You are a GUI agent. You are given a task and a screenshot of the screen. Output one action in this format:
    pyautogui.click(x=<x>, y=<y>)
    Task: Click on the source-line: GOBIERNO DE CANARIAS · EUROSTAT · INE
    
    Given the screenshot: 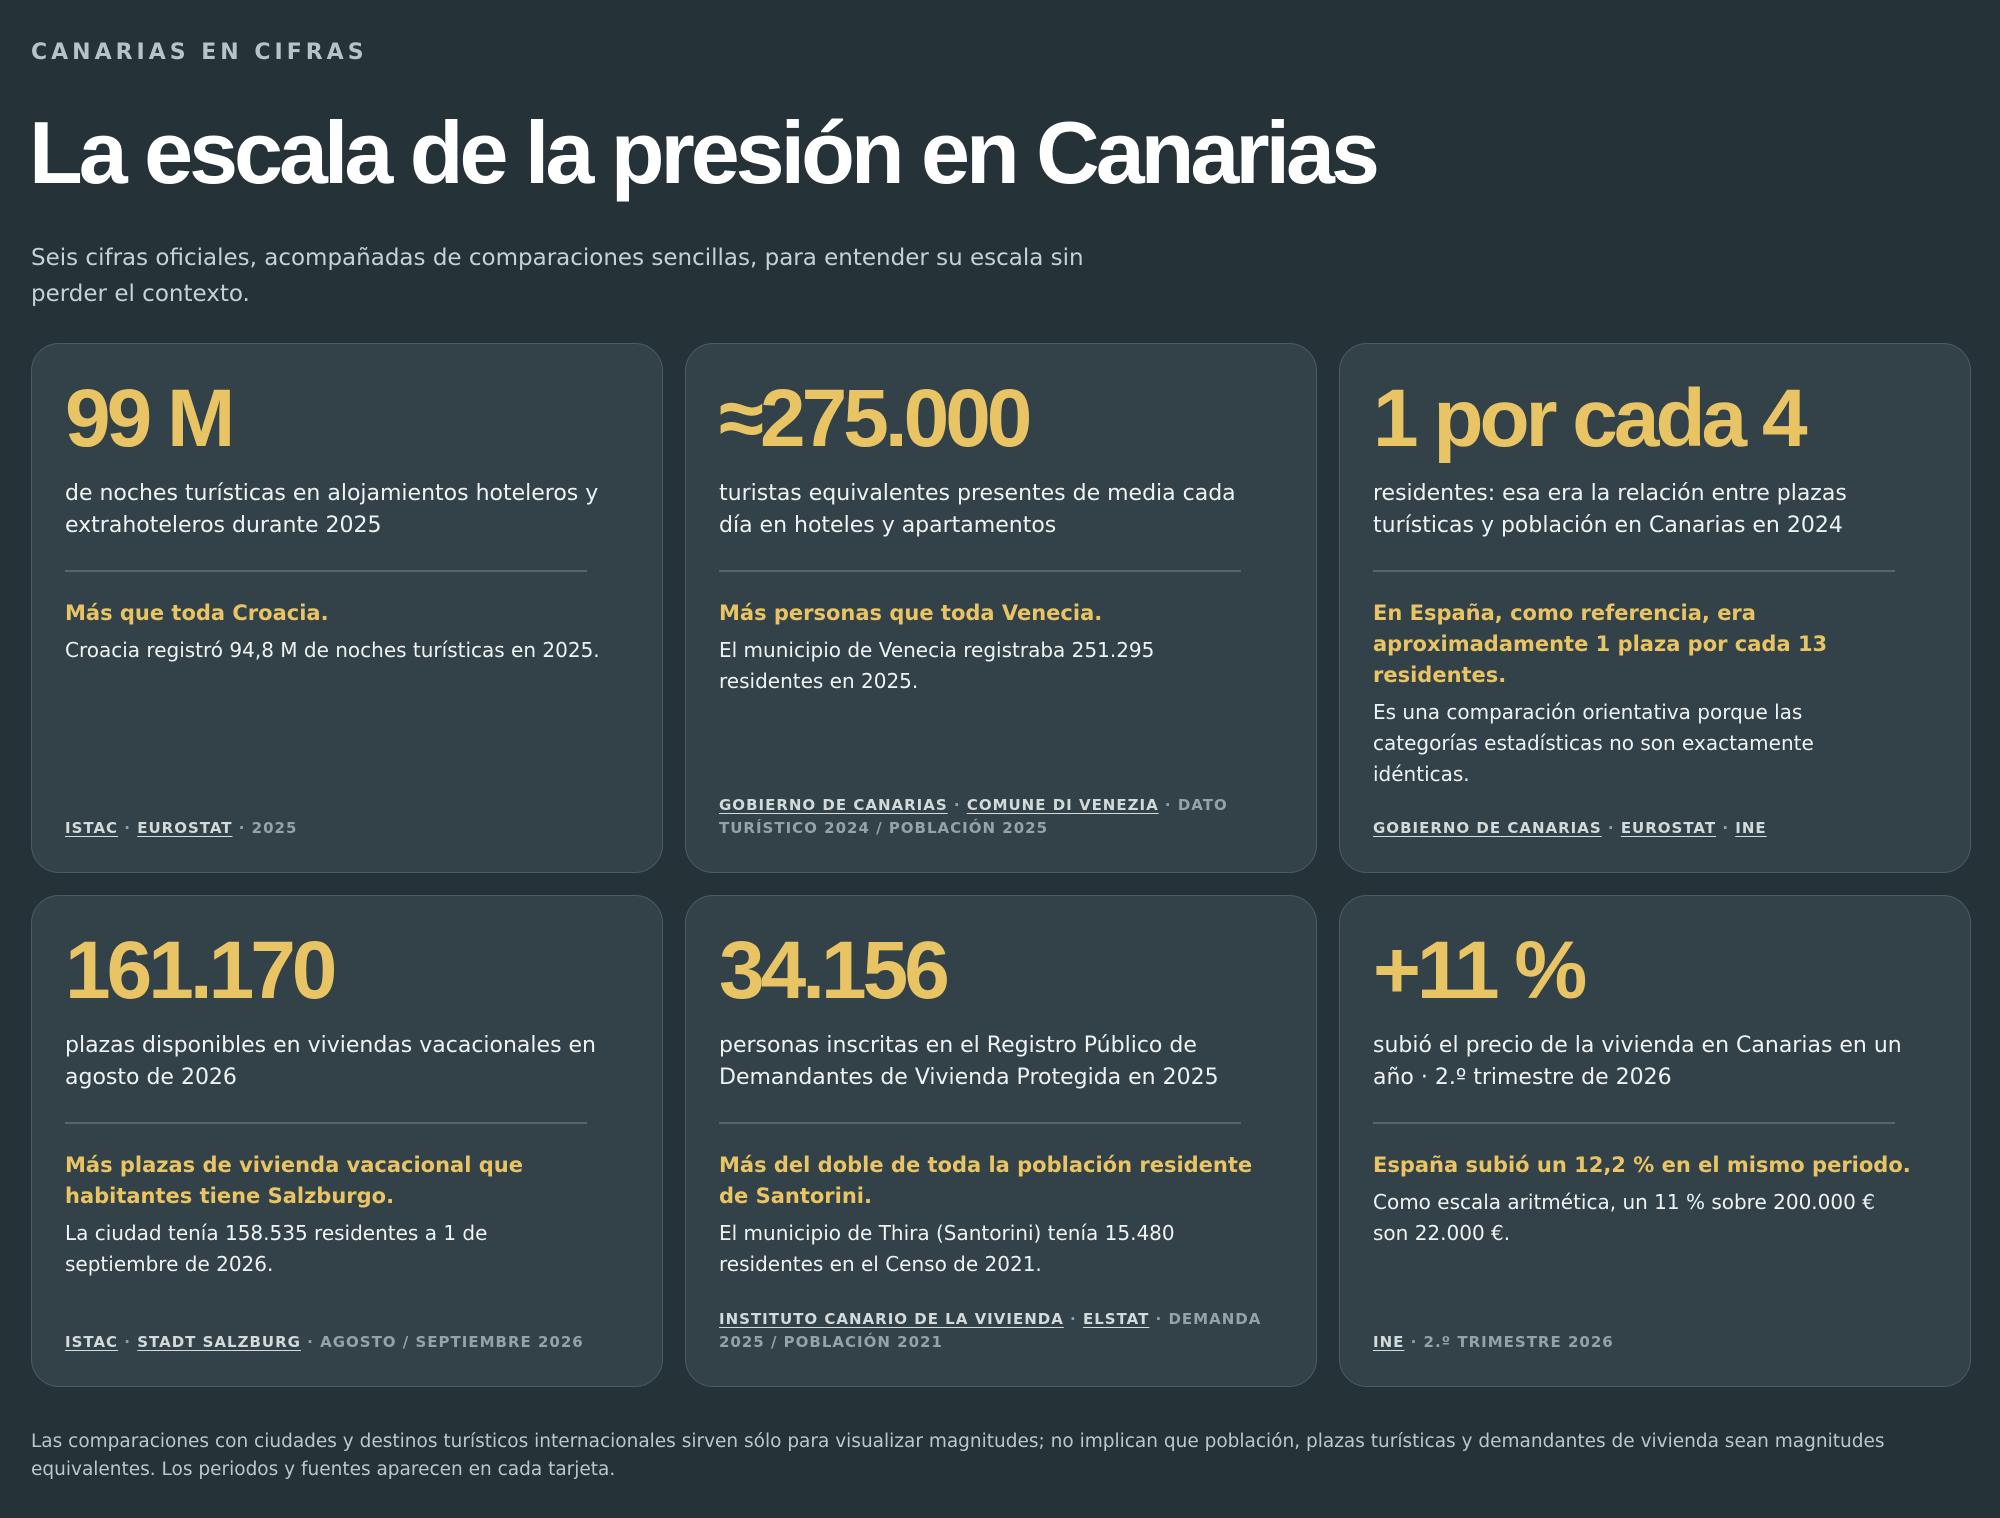 What is the action you would take?
    pyautogui.click(x=1653, y=828)
    